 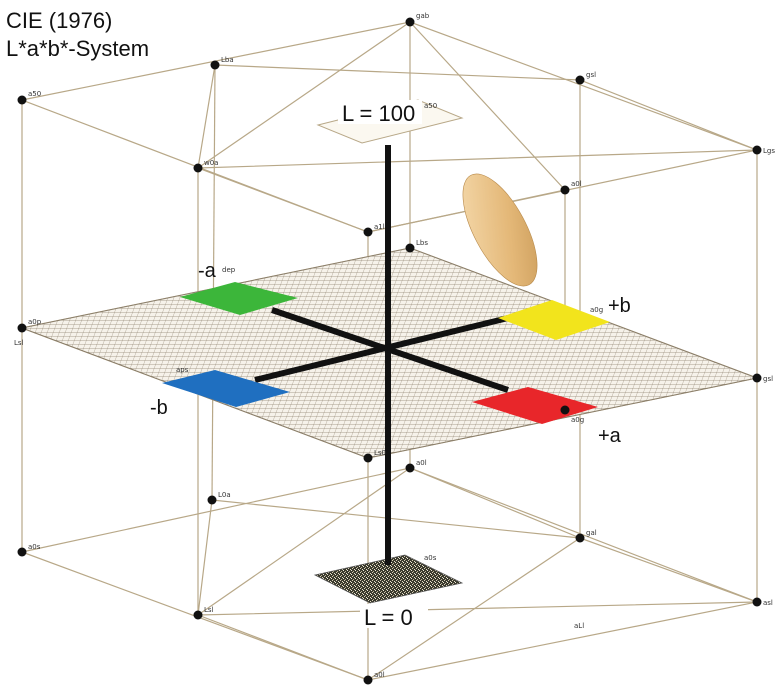 I want to click on plus-b-label: +b, so click(x=619, y=306).